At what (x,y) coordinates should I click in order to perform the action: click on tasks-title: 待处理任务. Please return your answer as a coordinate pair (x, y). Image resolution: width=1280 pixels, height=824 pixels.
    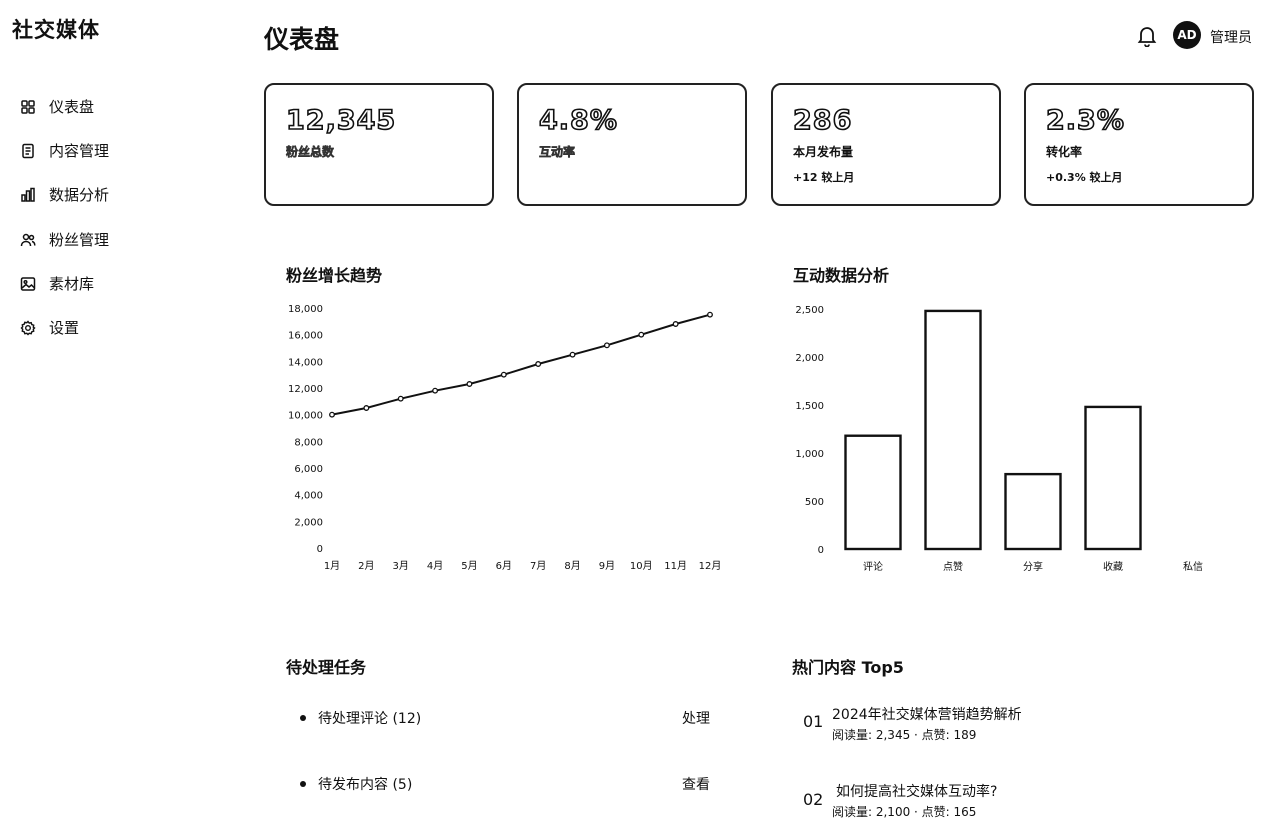
    Looking at the image, I should click on (326, 667).